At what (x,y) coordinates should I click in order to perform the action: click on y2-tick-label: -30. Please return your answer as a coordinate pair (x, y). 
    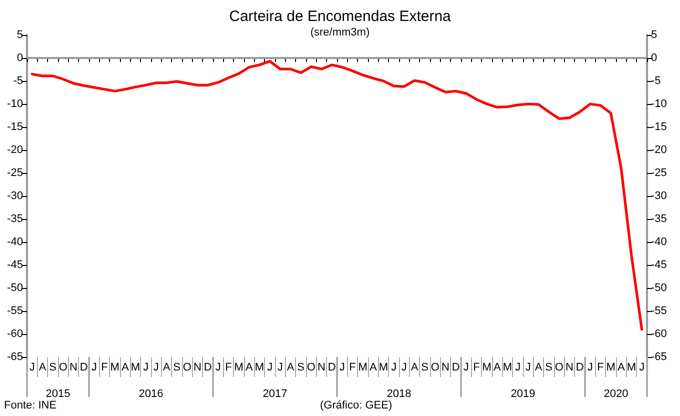
    Looking at the image, I should click on (659, 196).